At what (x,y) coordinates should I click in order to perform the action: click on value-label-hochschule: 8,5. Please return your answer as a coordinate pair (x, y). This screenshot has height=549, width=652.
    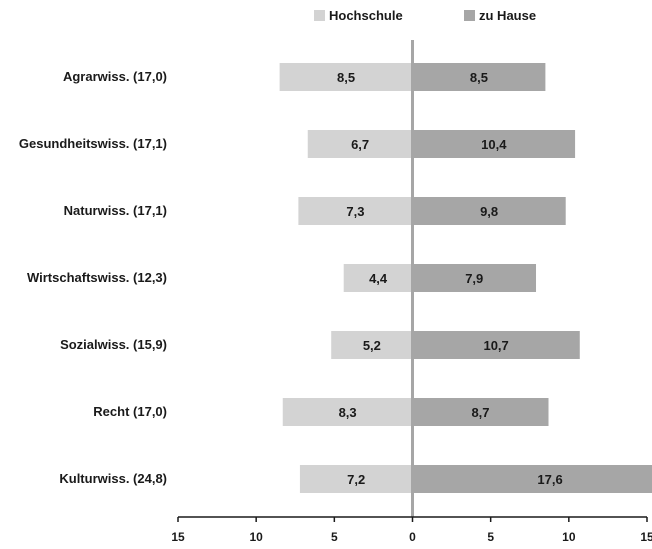
    Looking at the image, I should click on (346, 77).